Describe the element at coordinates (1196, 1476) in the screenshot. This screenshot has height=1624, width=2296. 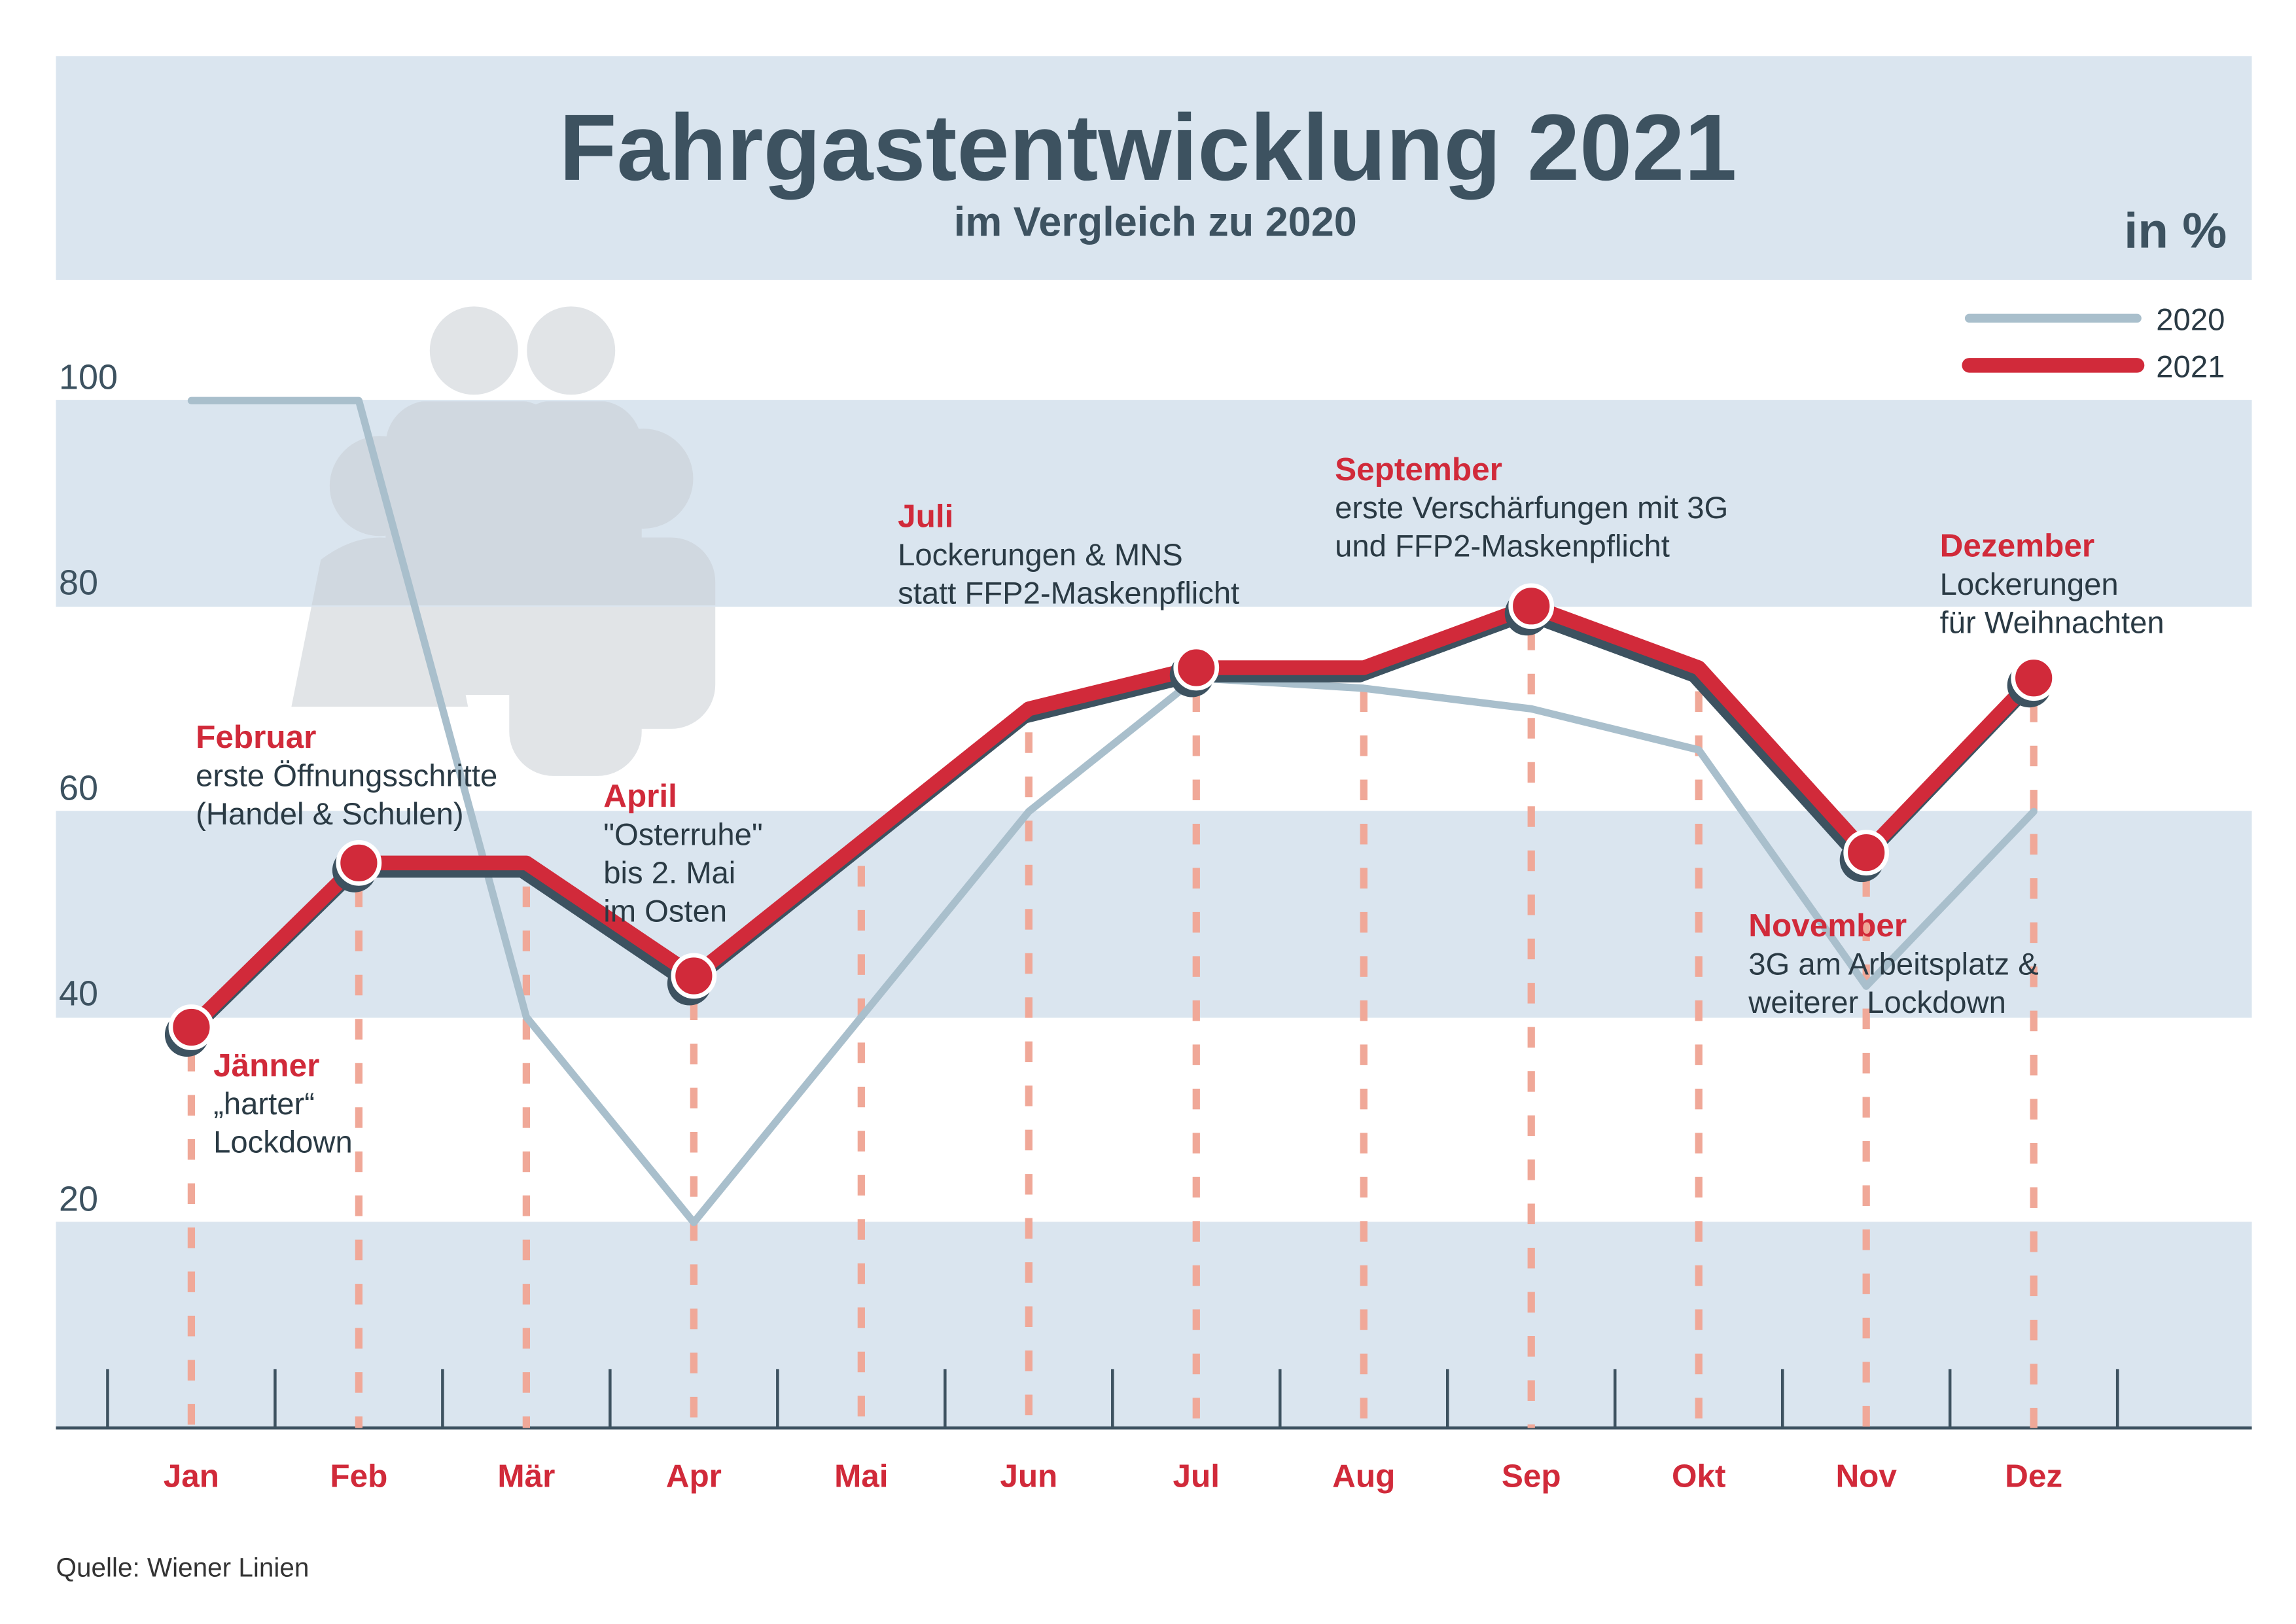
I see `x-tick-label: Jul` at that location.